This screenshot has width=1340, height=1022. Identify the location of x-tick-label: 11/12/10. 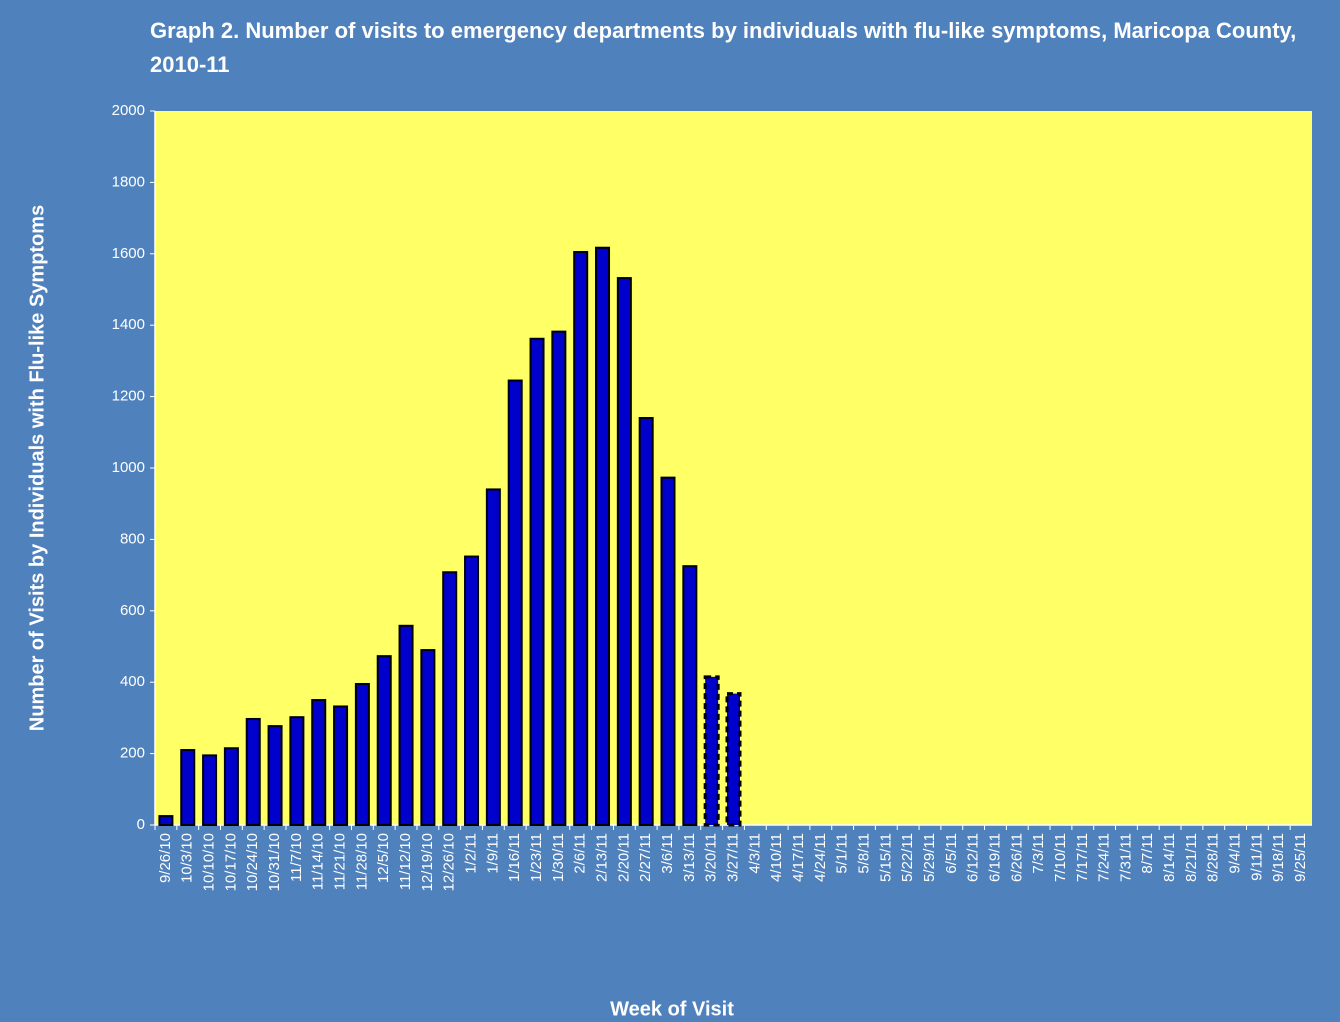
(405, 861).